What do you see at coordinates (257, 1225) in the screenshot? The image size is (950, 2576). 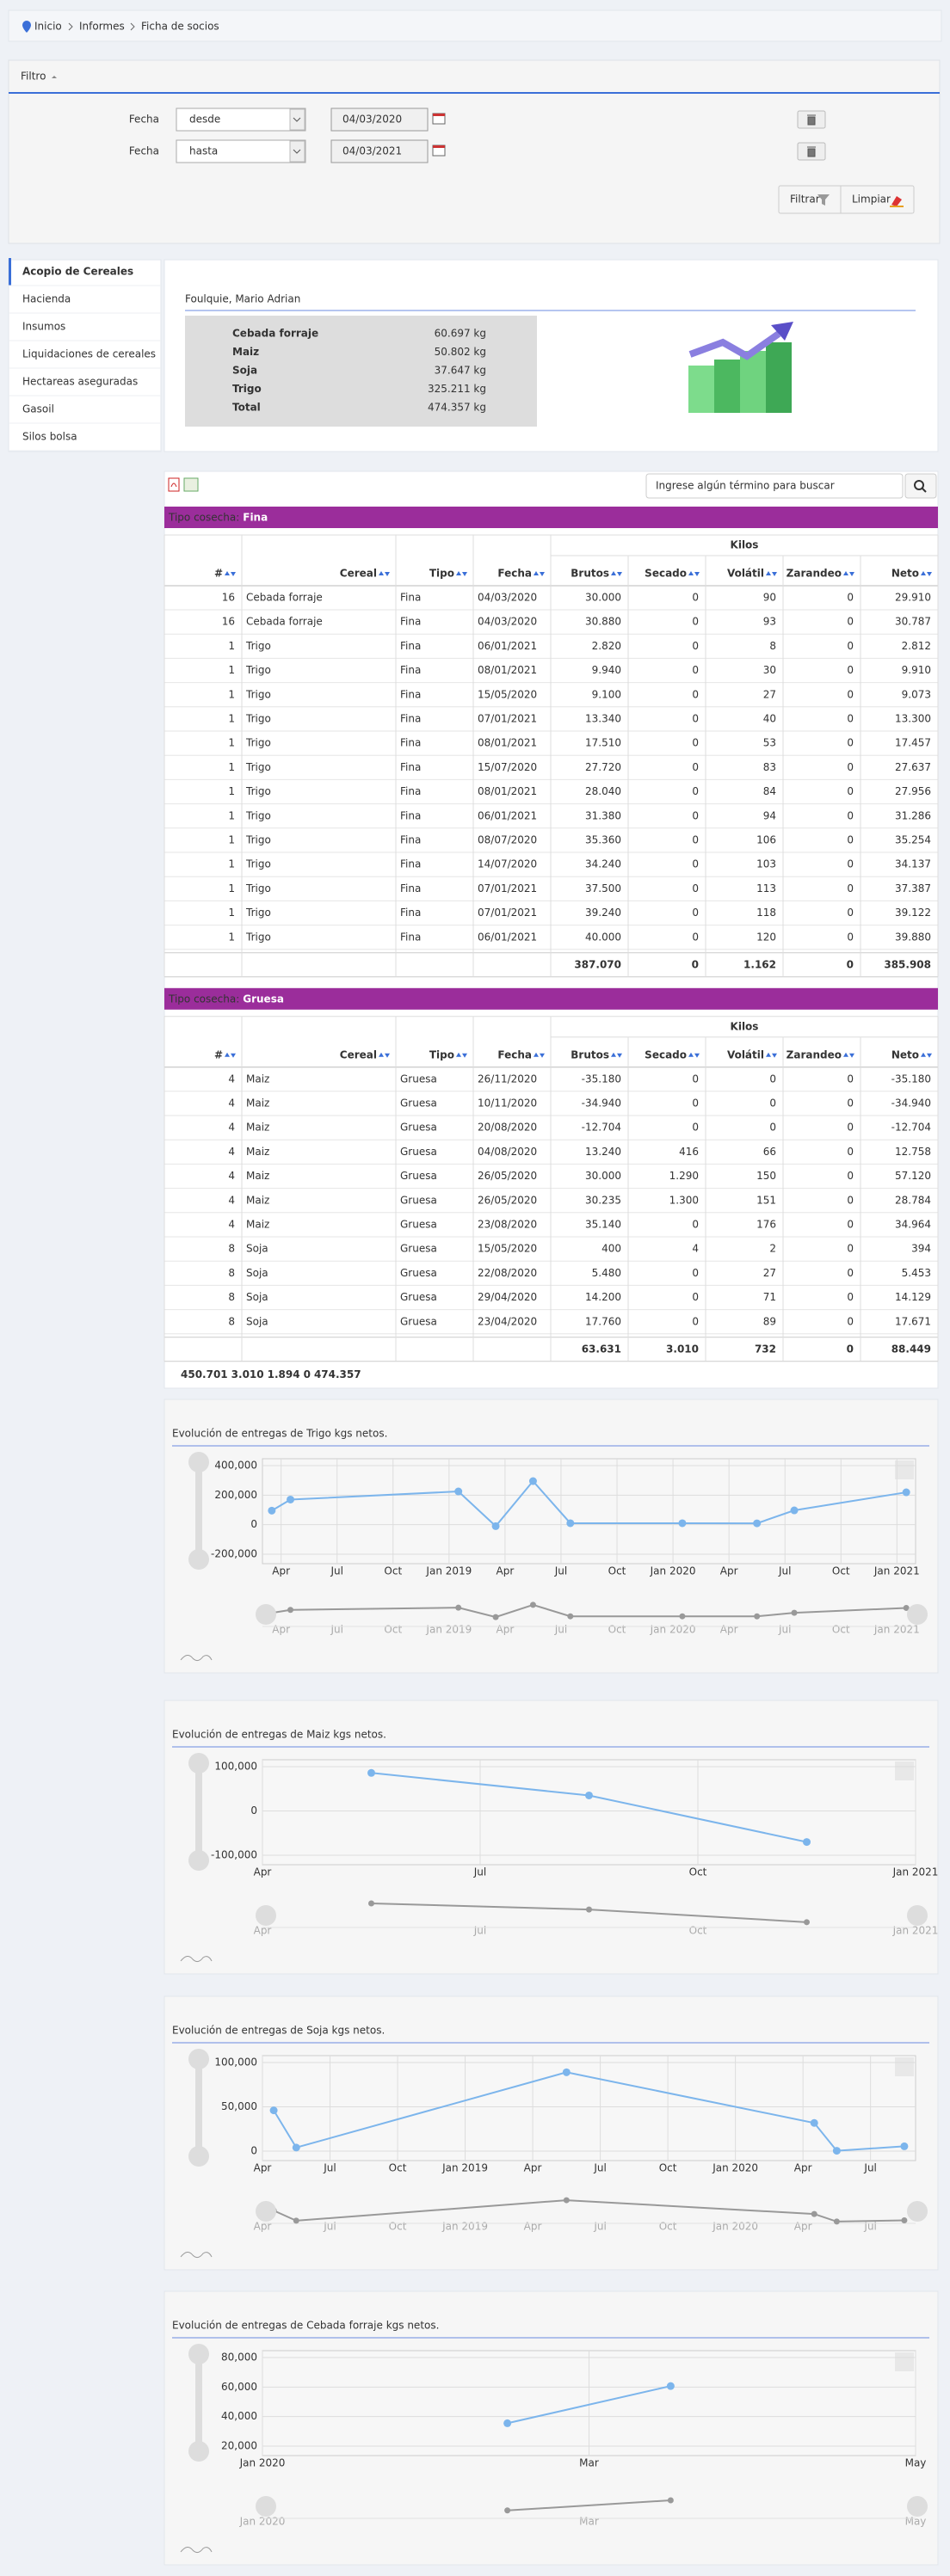 I see `table-cell: Maiz` at bounding box center [257, 1225].